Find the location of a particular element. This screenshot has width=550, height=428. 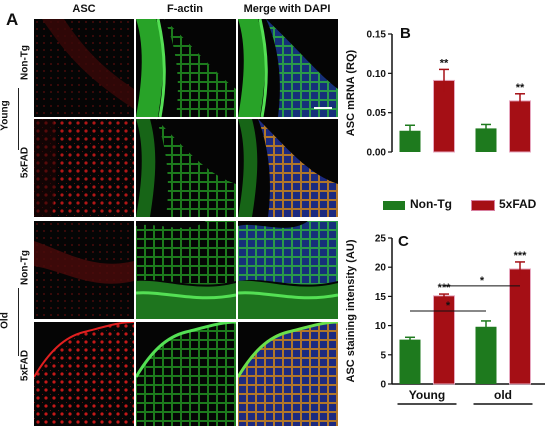

micrograph-old-nontg-asc is located at coordinates (84, 270).